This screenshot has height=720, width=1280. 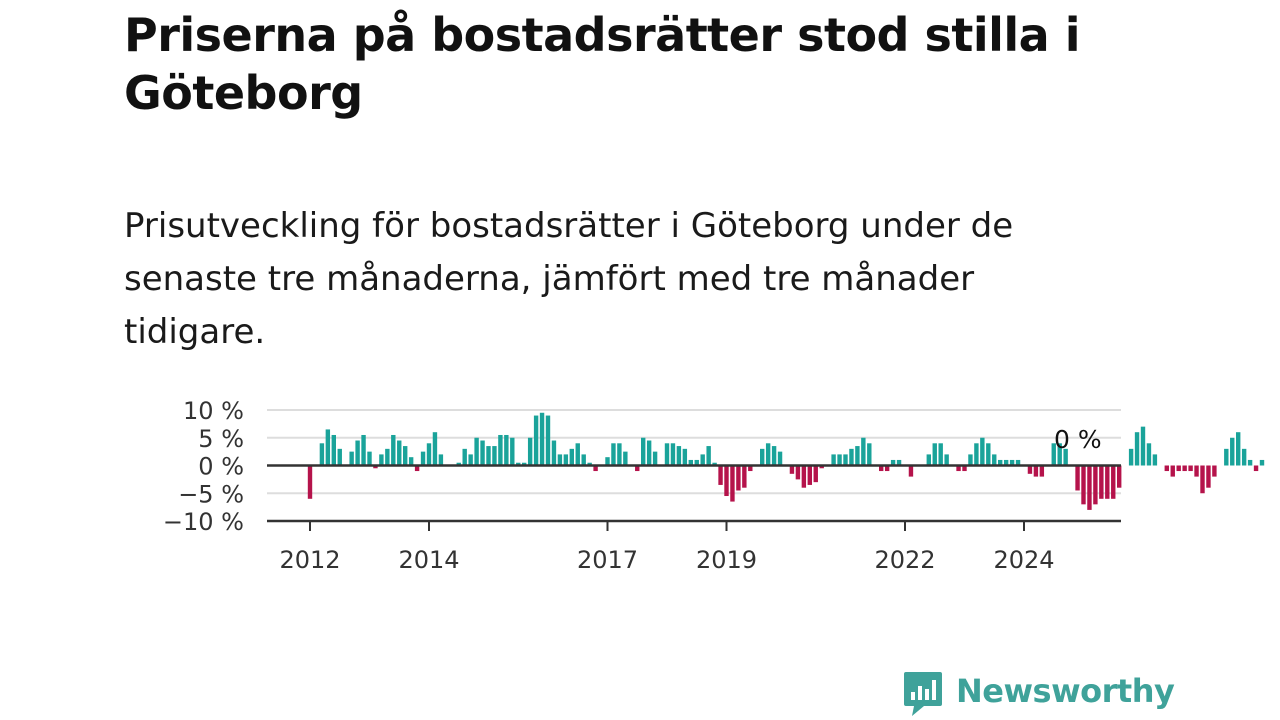 What do you see at coordinates (213, 411) in the screenshot?
I see `y-tick-label: 10 %` at bounding box center [213, 411].